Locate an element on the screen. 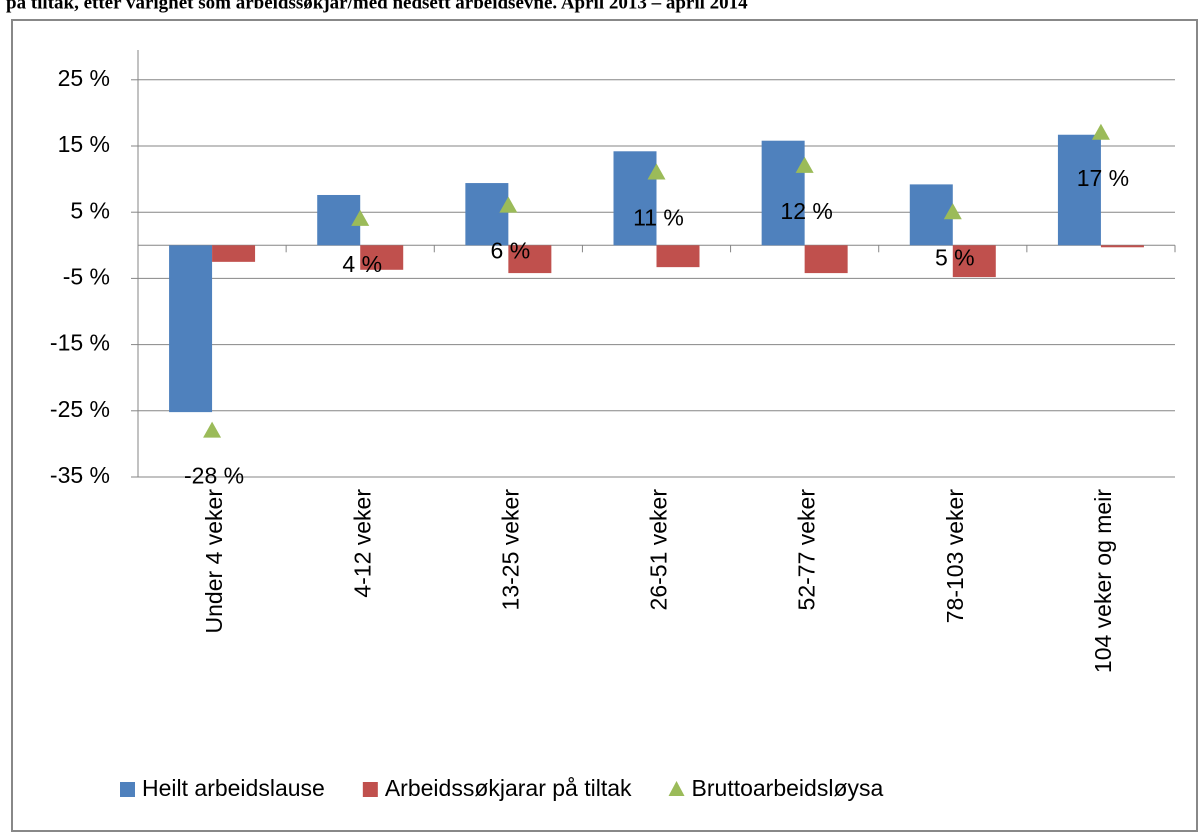  y-tick-label: 25 % is located at coordinates (84, 78).